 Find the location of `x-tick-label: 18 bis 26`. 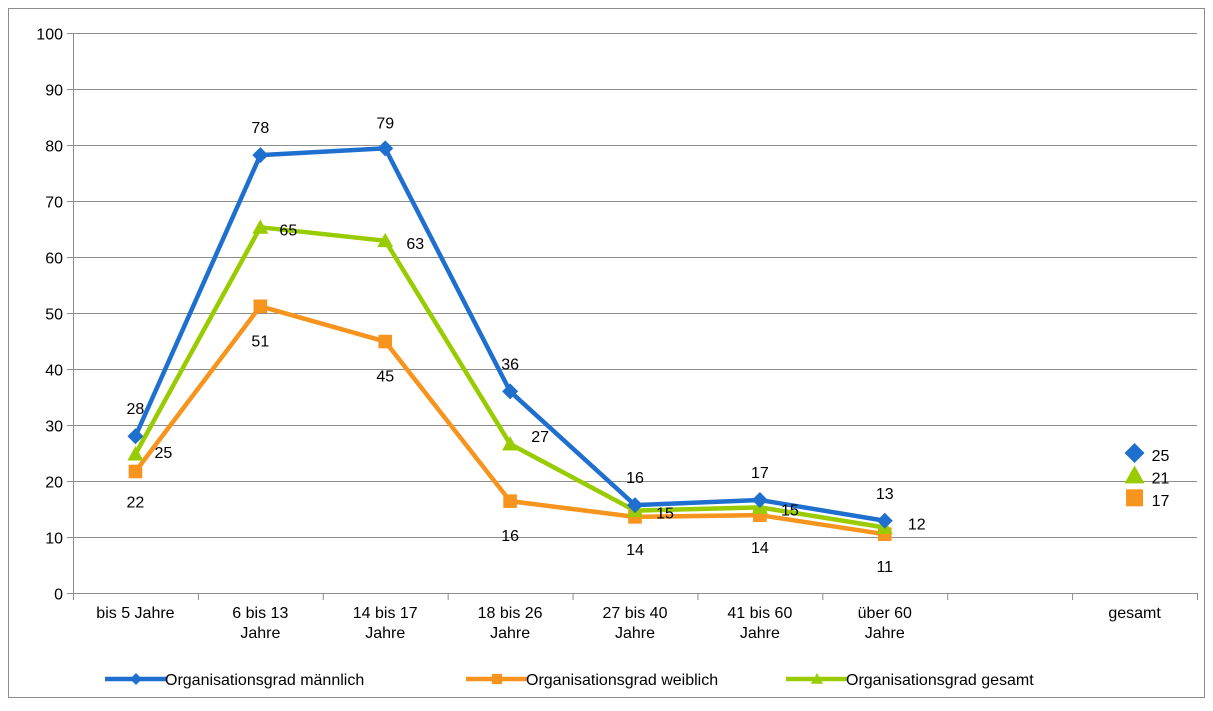

x-tick-label: 18 bis 26 is located at coordinates (510, 613).